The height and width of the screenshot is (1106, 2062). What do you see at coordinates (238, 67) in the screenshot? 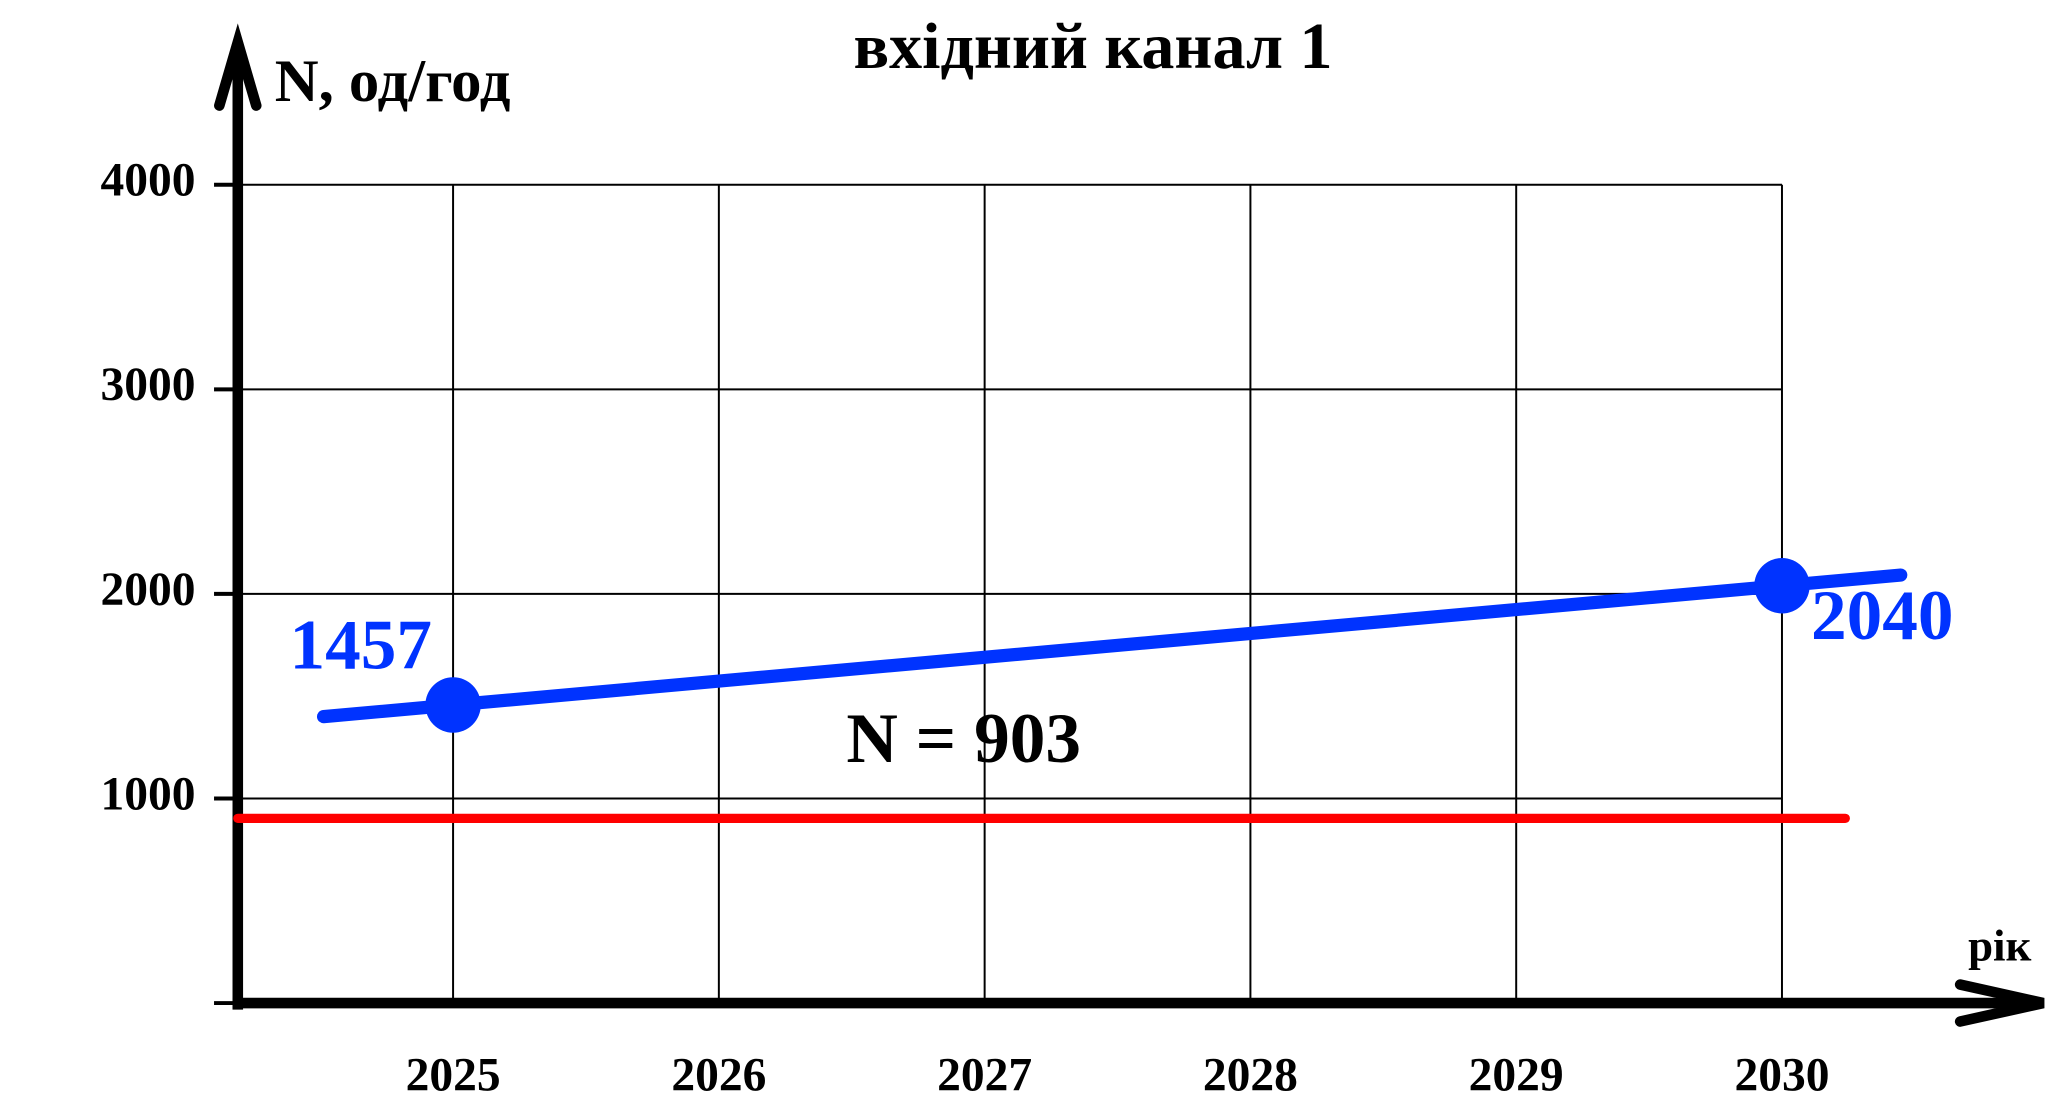
I see `y-axis-arrow` at bounding box center [238, 67].